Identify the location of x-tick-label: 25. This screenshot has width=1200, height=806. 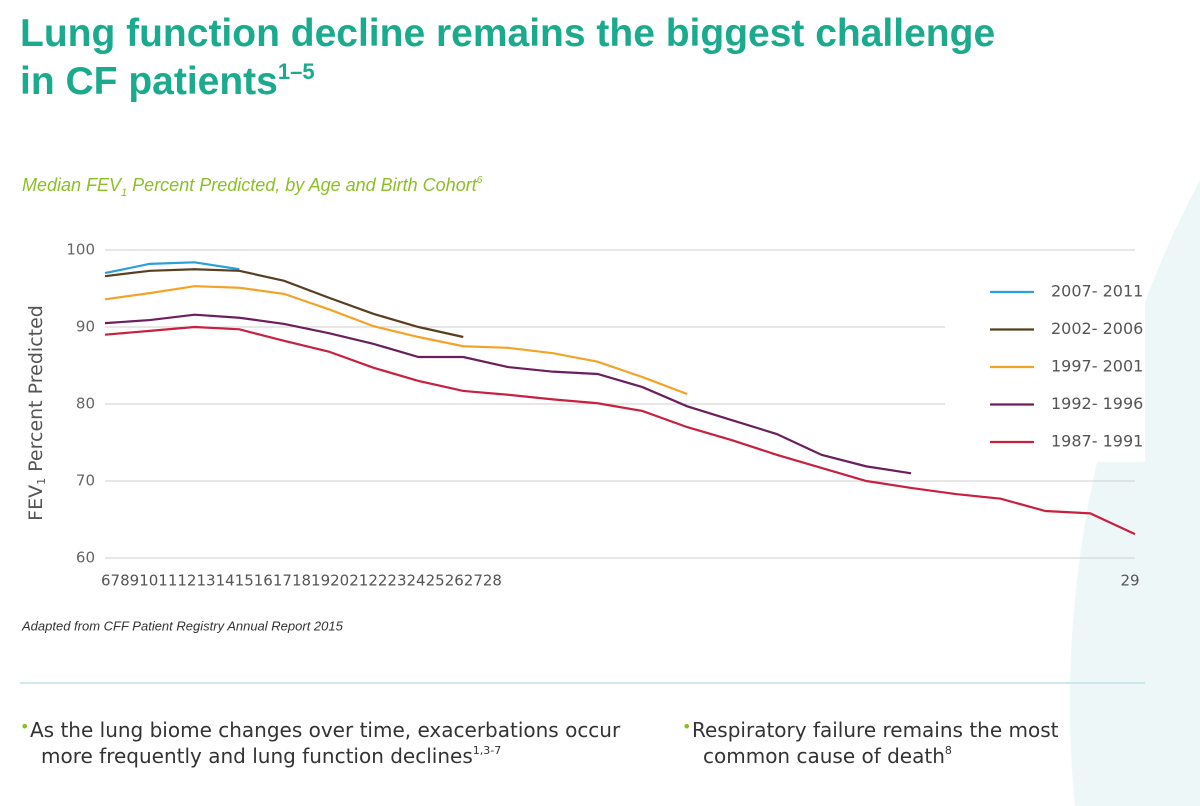
(435, 581).